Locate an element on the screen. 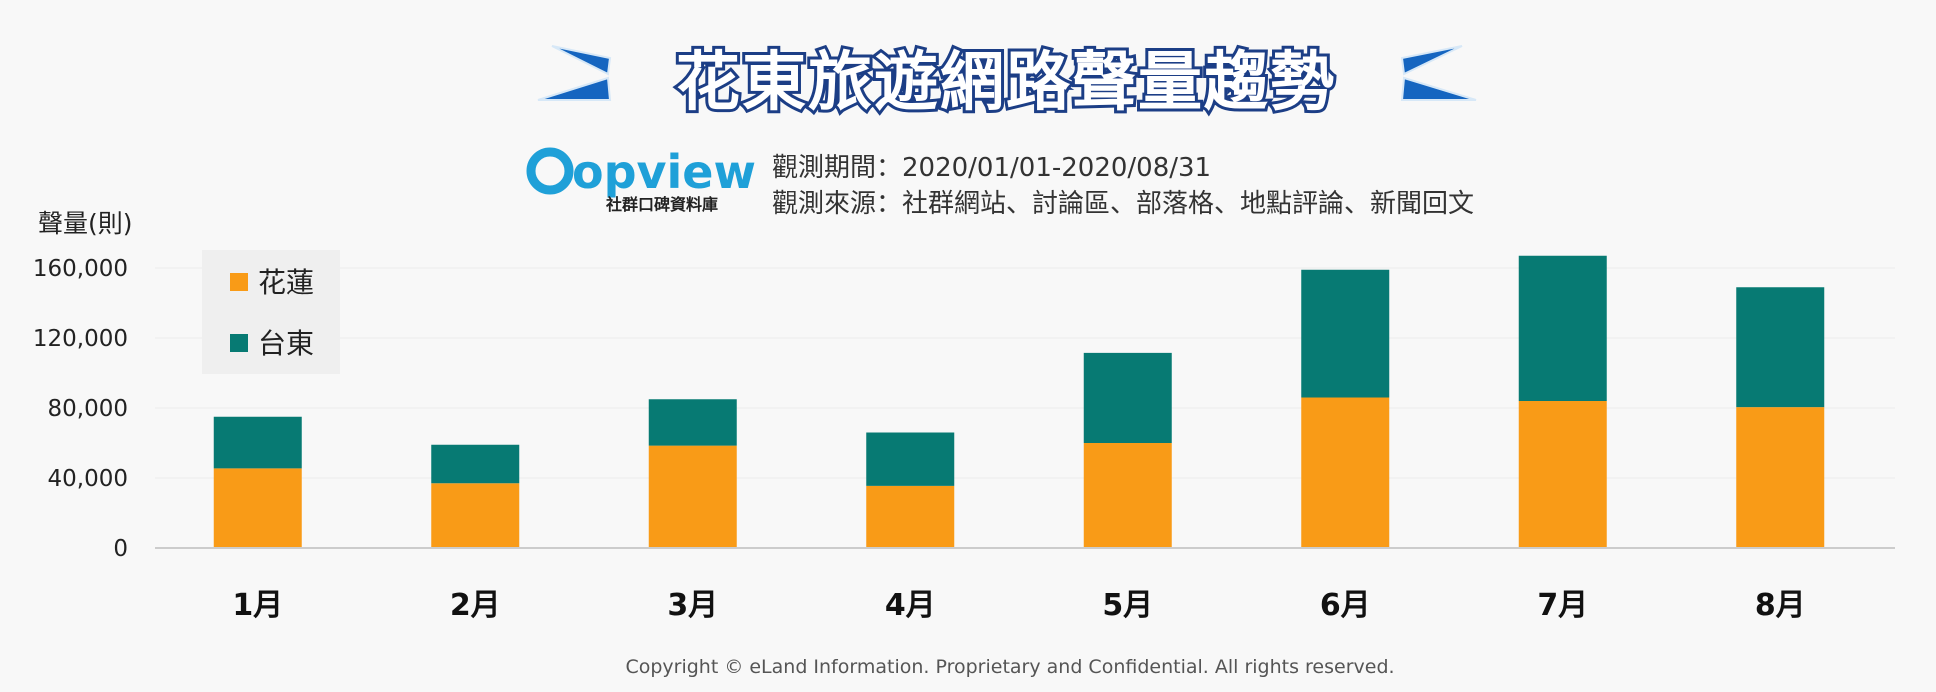 Image resolution: width=1936 pixels, height=692 pixels. y-axis-ticks: 0 40,000 80,000 120,000 160,000 is located at coordinates (80, 409).